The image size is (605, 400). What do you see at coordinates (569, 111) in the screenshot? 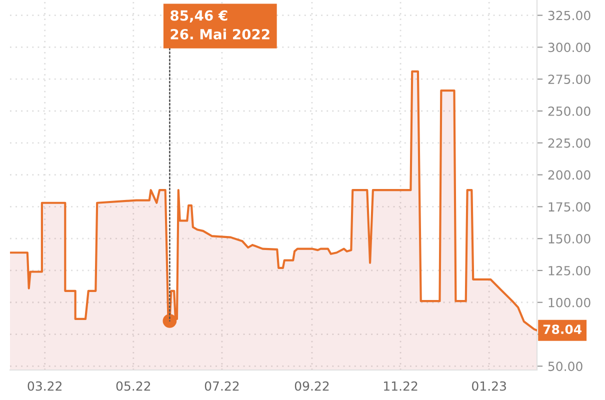
I see `y-tick-label: 250.00` at bounding box center [569, 111].